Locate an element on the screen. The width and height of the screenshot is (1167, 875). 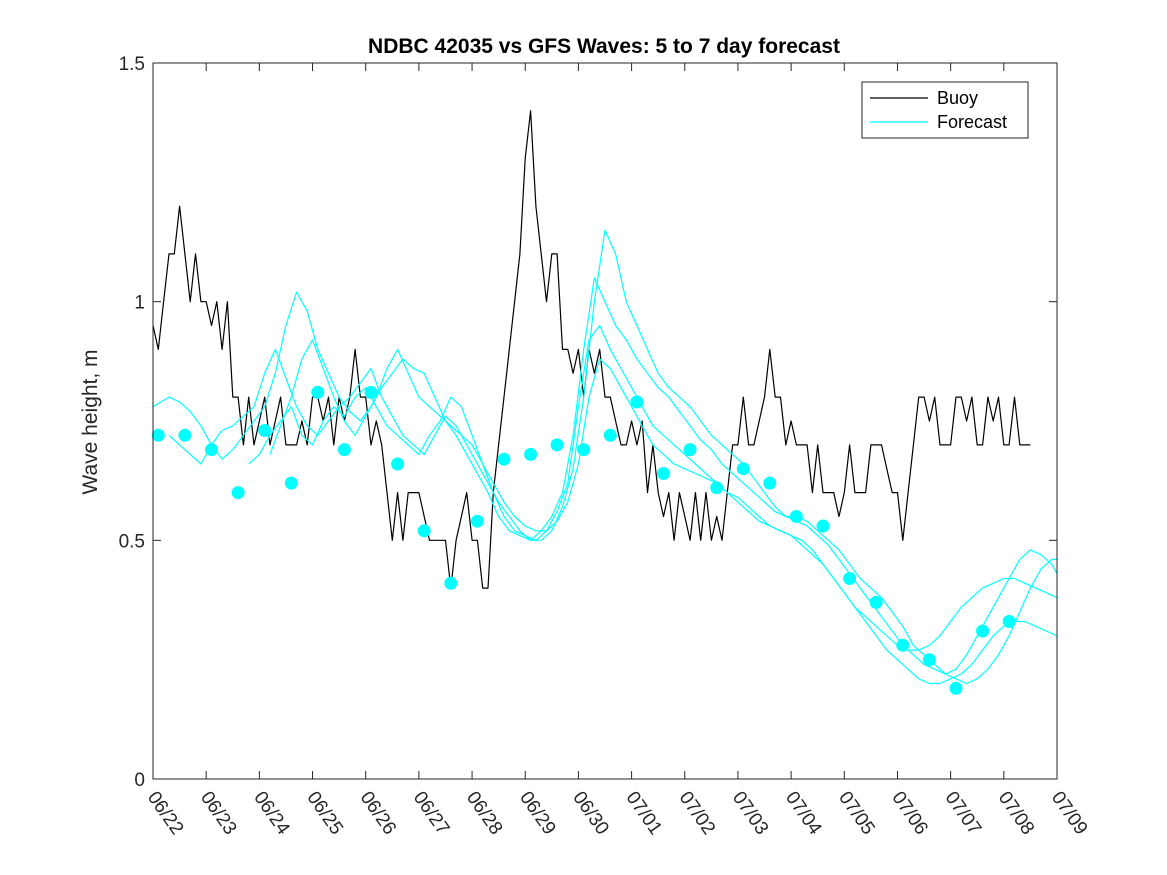
x-tick-label: 06/23 is located at coordinates (218, 813).